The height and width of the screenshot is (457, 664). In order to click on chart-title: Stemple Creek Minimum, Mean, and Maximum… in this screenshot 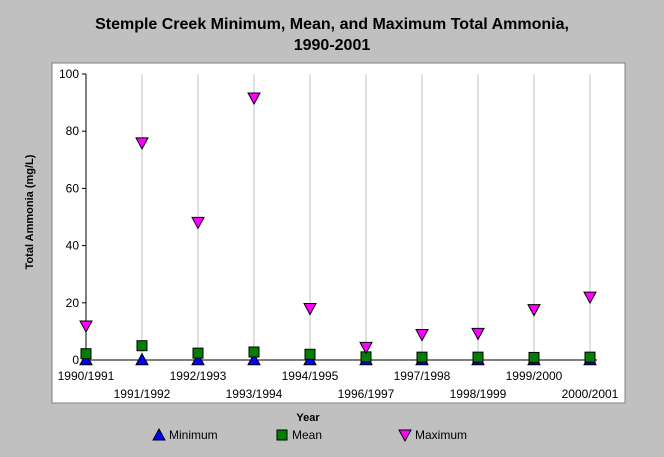, I will do `click(332, 35)`.